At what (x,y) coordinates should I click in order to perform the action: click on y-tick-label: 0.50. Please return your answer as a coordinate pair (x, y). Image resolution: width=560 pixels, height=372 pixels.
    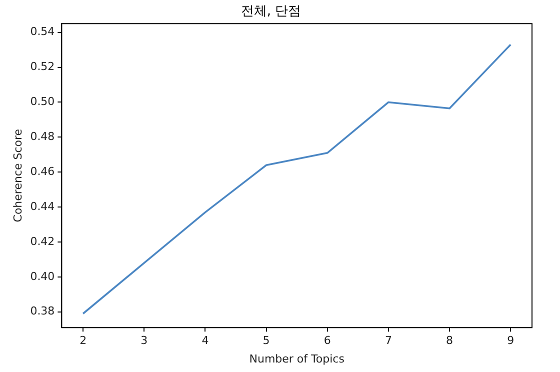
    Looking at the image, I should click on (42, 101).